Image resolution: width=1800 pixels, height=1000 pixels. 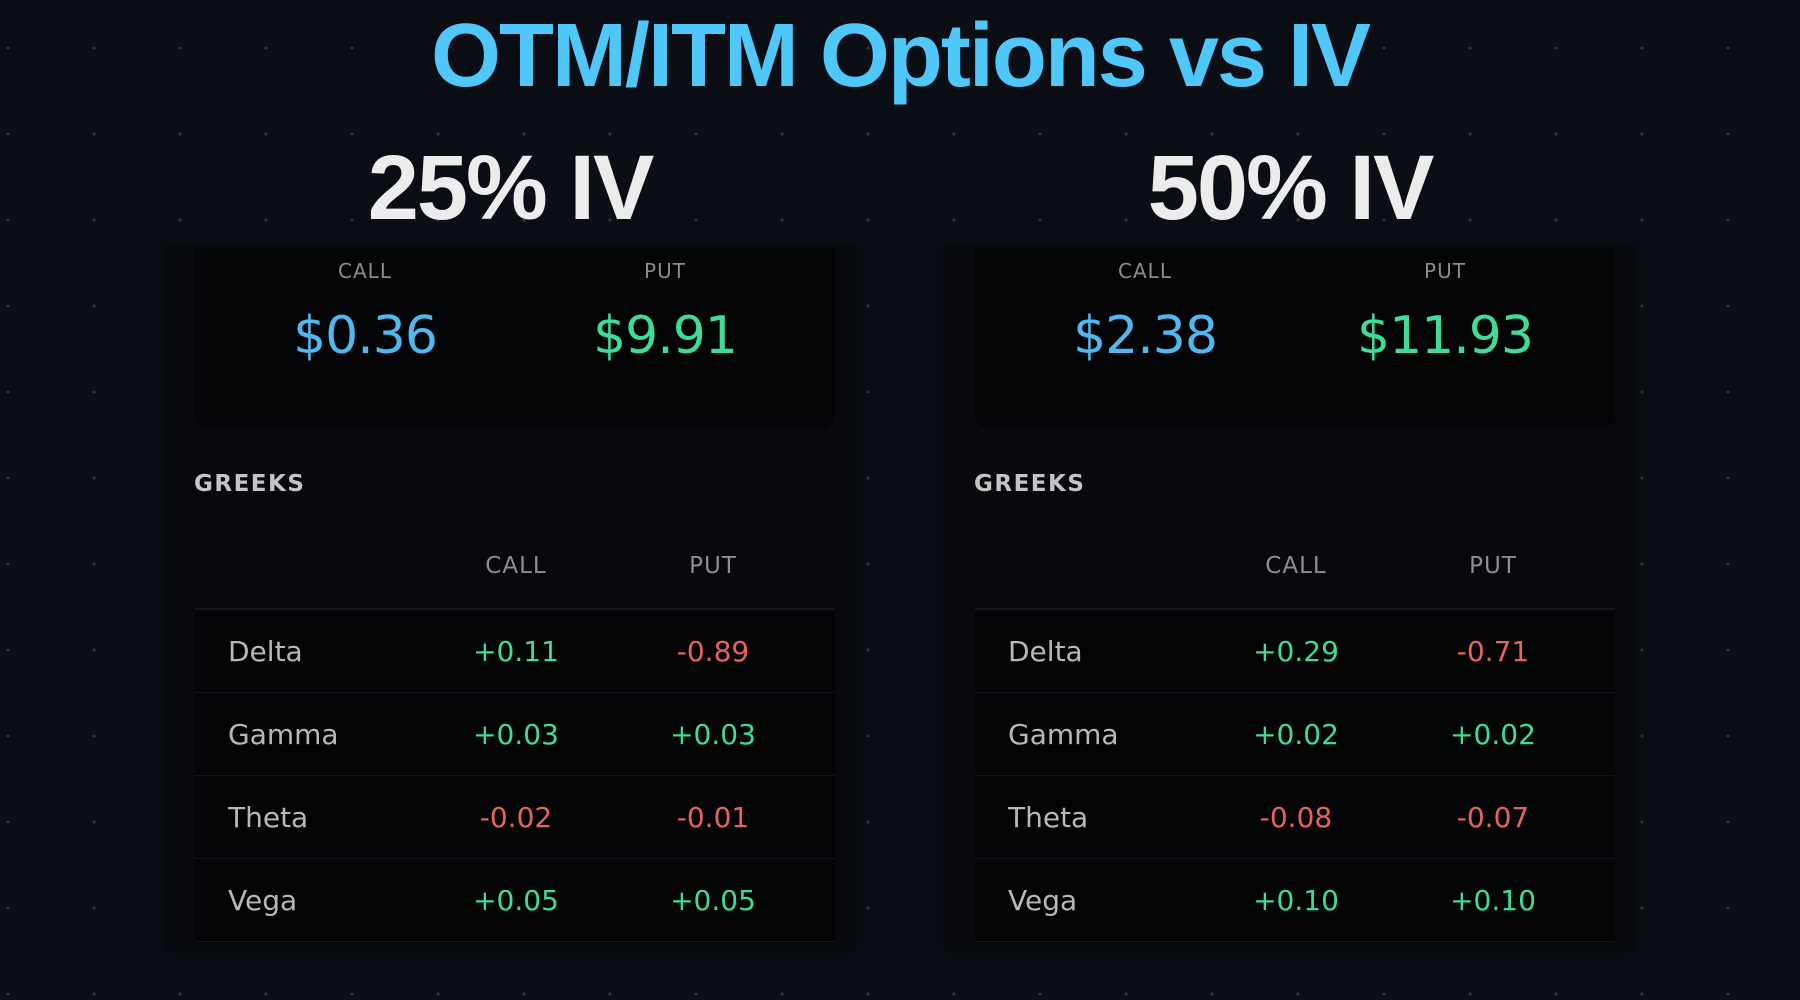 I want to click on panel-heading-50-iv: 50% IV, so click(x=1291, y=188).